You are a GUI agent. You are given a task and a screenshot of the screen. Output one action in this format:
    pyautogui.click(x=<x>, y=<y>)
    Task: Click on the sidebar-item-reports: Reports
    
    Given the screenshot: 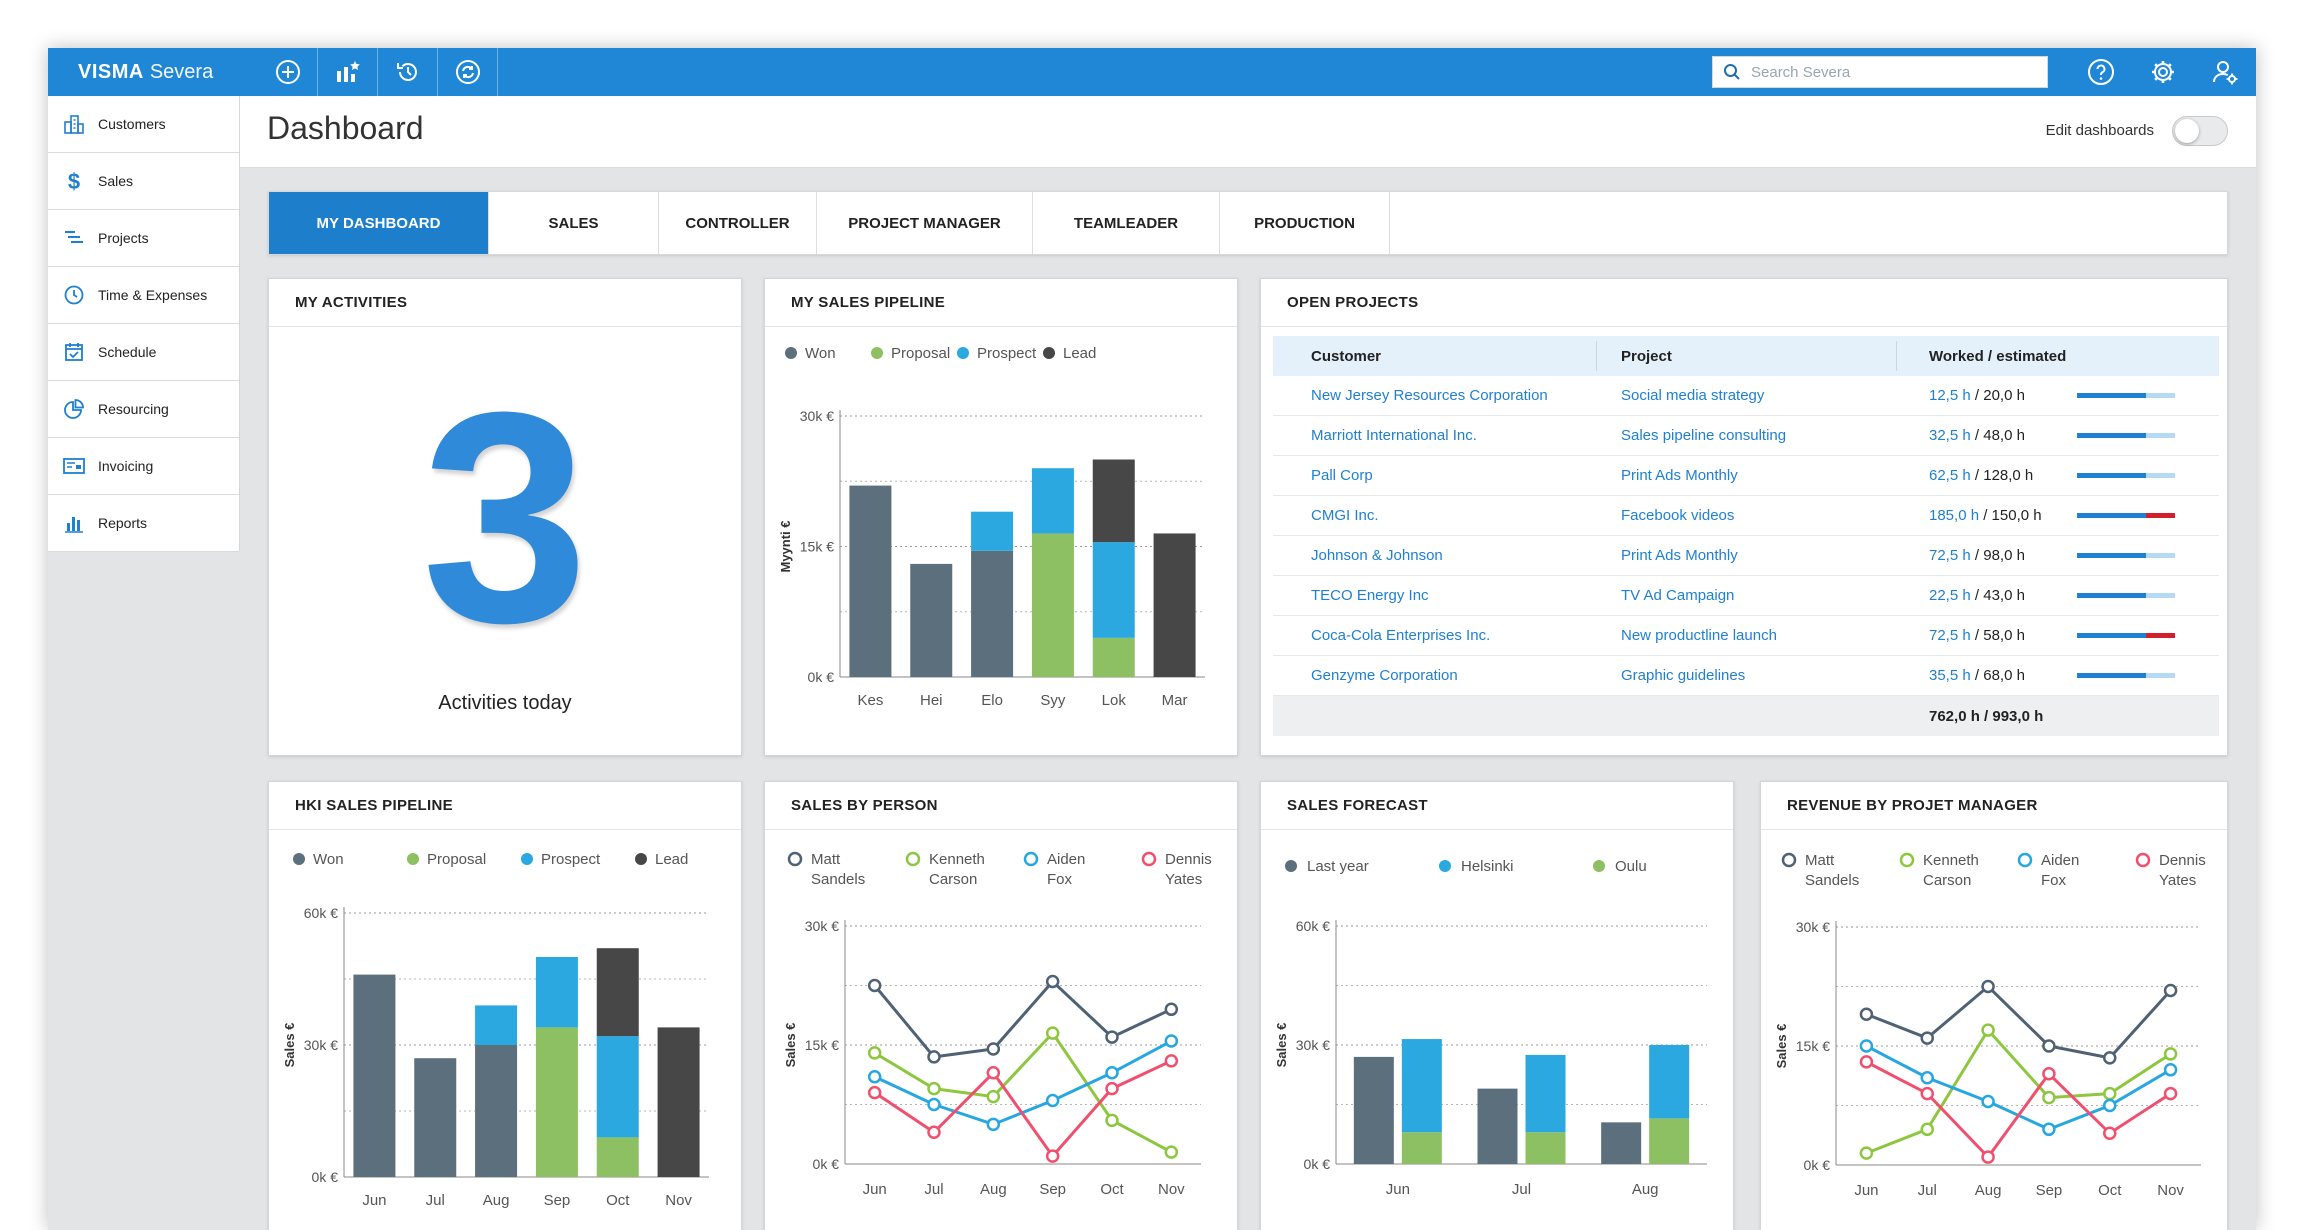 What is the action you would take?
    pyautogui.click(x=143, y=523)
    